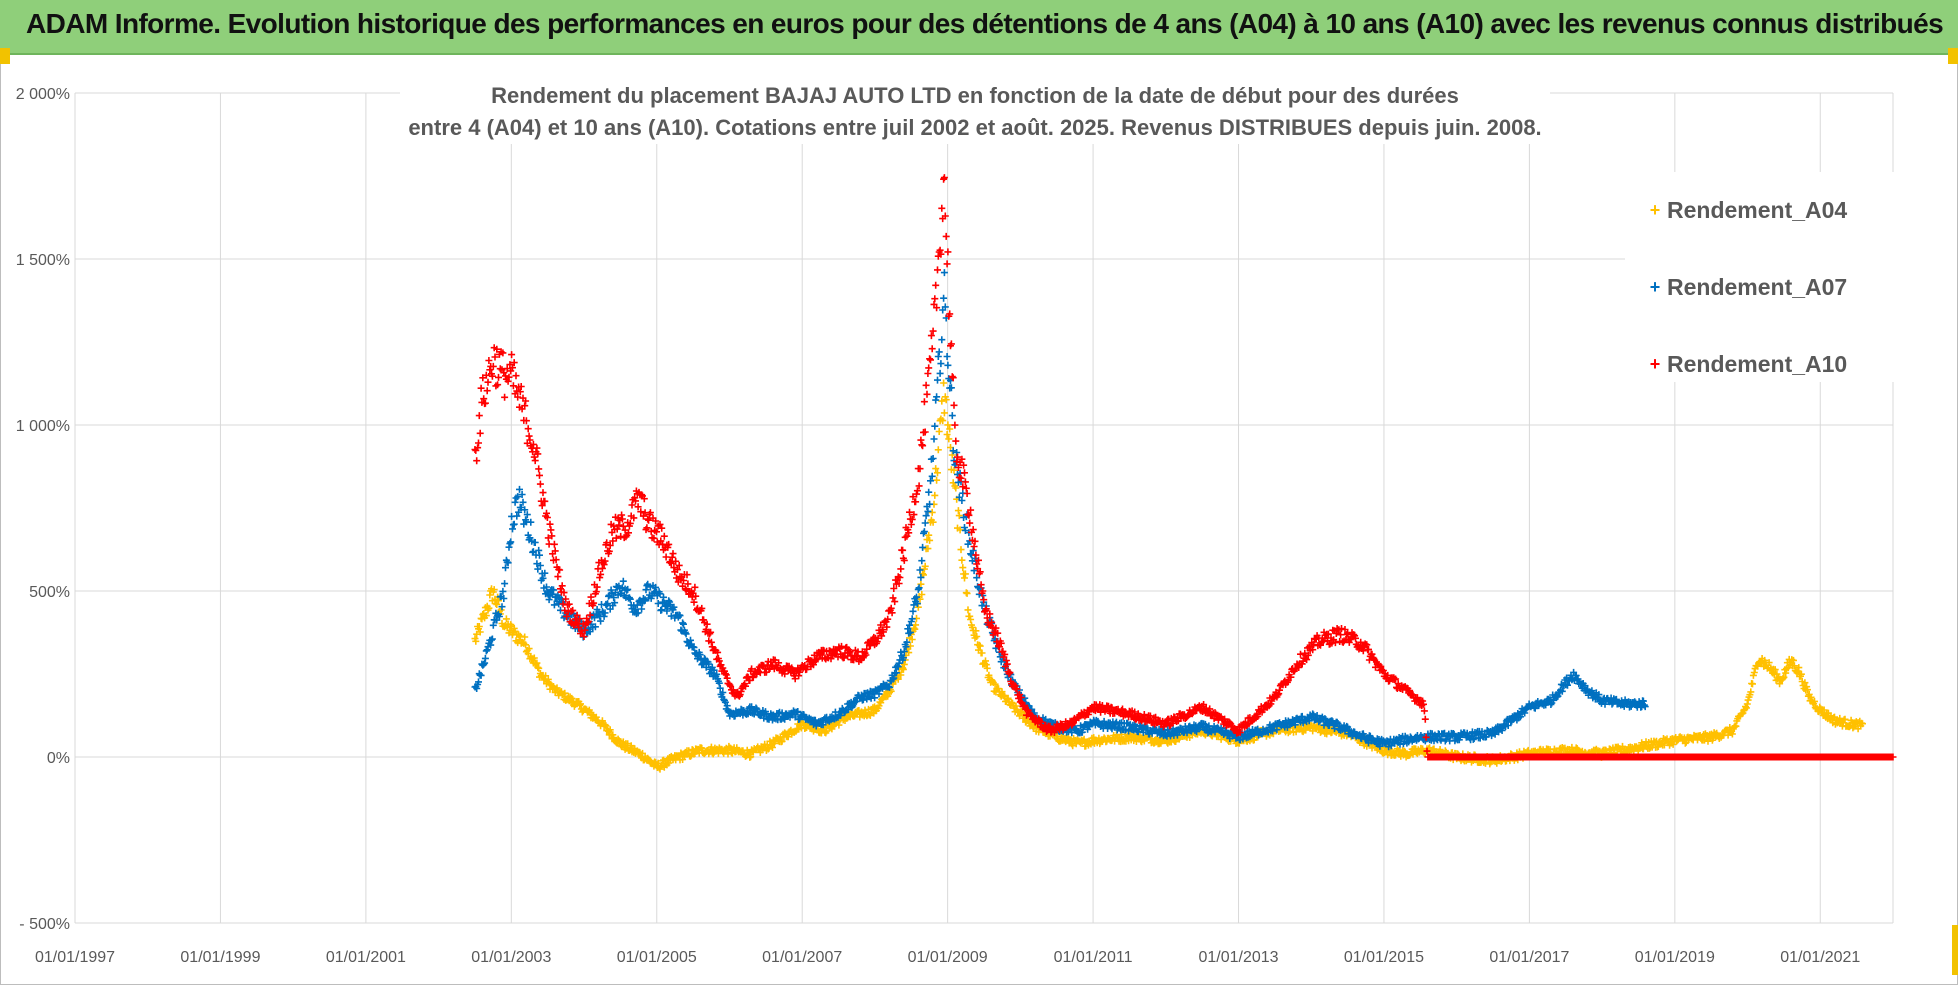  I want to click on x-tick-label: 01/01/1999, so click(220, 957).